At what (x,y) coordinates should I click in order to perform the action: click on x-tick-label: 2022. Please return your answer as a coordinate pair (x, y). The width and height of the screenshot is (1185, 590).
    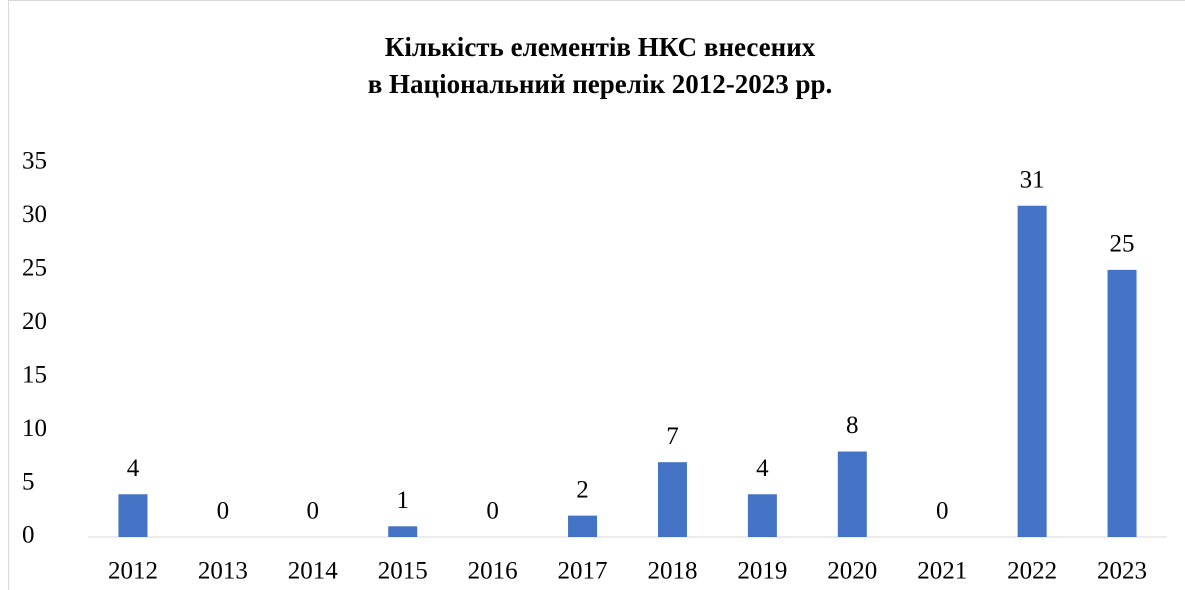
    Looking at the image, I should click on (1032, 571).